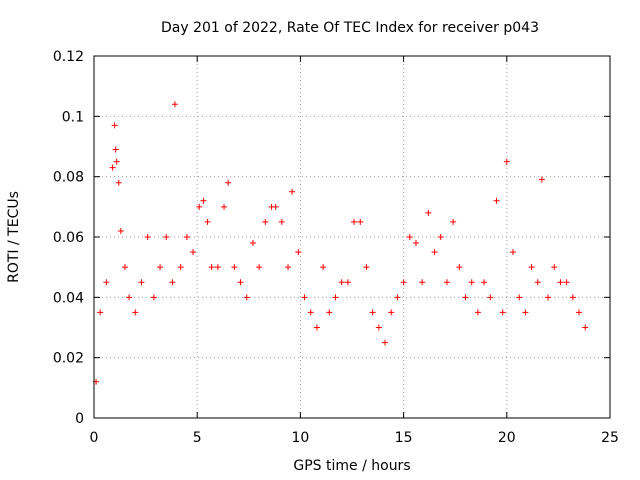  Describe the element at coordinates (300, 438) in the screenshot. I see `x-tick-label: 10` at that location.